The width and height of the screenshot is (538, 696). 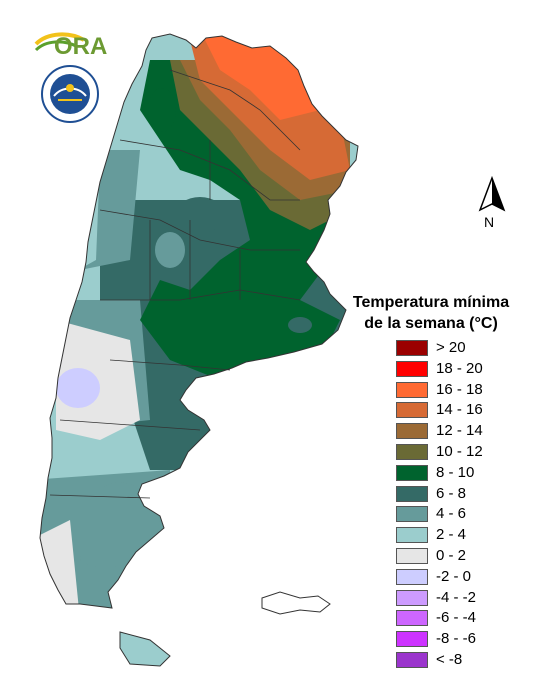 What do you see at coordinates (459, 431) in the screenshot?
I see `legend-label: 12 - 14` at bounding box center [459, 431].